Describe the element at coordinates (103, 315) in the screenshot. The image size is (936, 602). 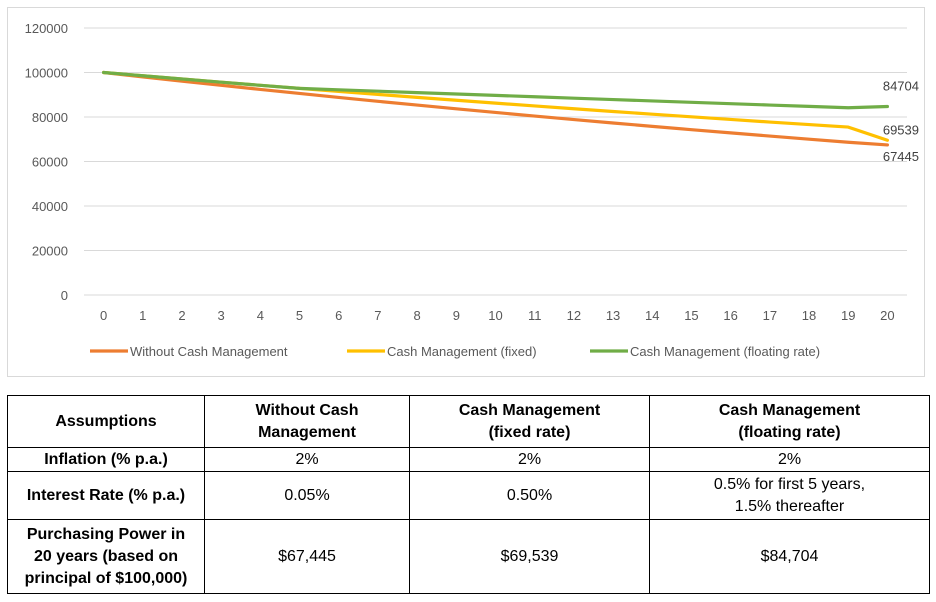
I see `x-tick-label: 0` at that location.